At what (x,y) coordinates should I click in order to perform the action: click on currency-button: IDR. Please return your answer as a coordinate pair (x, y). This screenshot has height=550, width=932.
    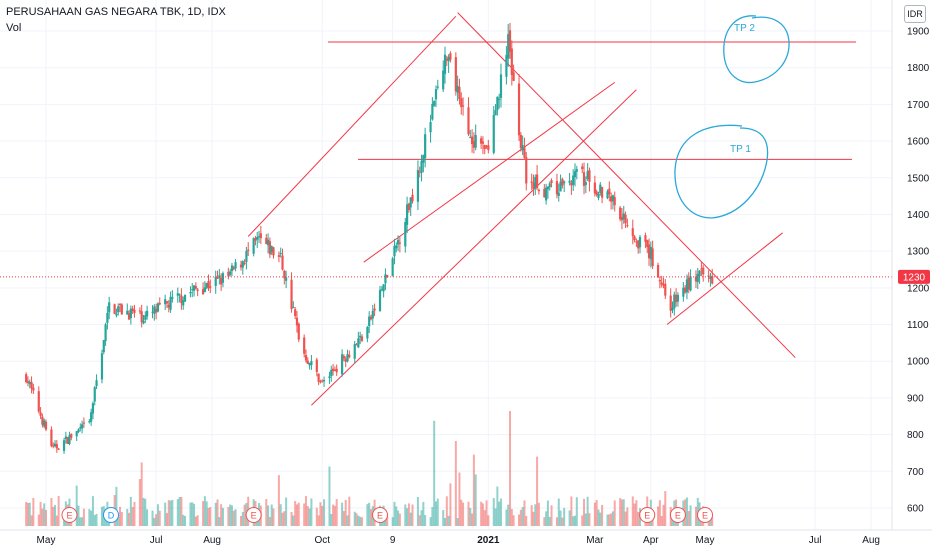
    Looking at the image, I should click on (915, 14).